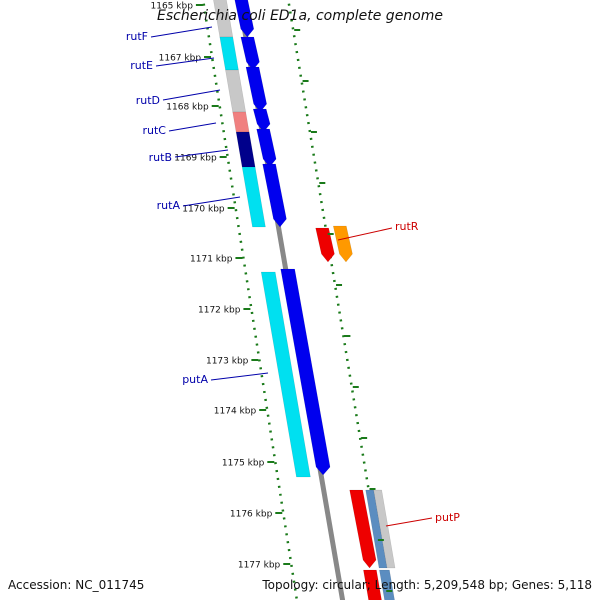 The height and width of the screenshot is (600, 600). I want to click on gene-label-rutR: rutR, so click(407, 226).